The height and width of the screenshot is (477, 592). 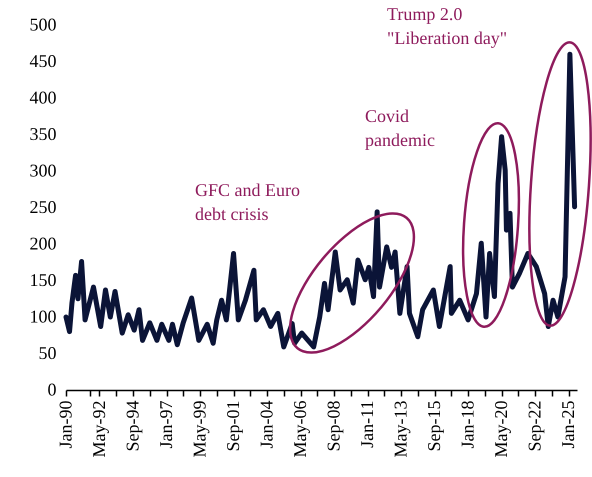 I want to click on x-tick-label: Jan-90, so click(x=66, y=424).